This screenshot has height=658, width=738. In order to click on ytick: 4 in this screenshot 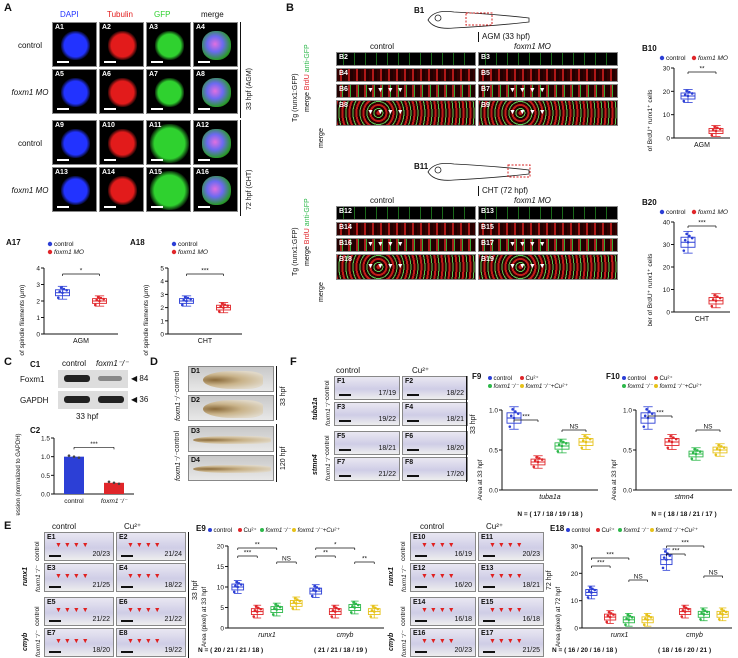, I will do `click(162, 282)`.